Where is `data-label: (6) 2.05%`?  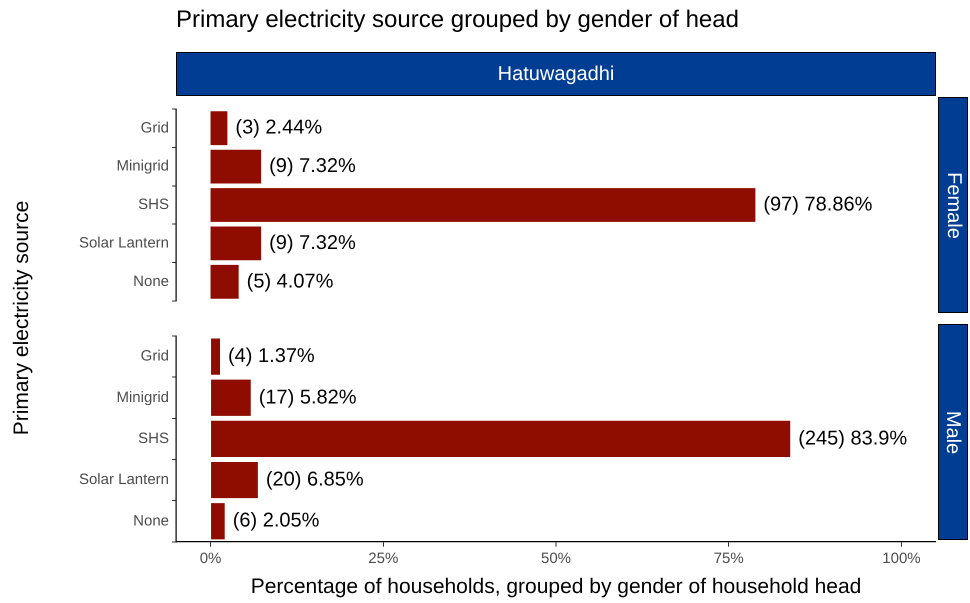
data-label: (6) 2.05% is located at coordinates (276, 521).